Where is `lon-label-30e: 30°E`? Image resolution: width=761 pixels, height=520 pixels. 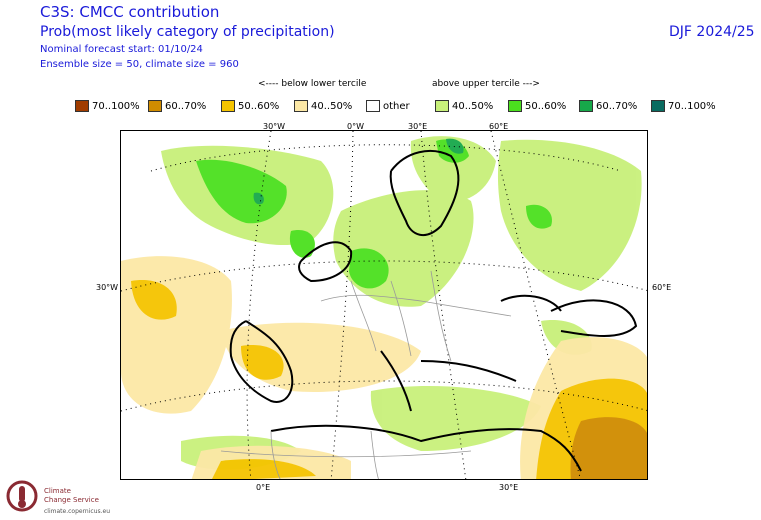 lon-label-30e: 30°E is located at coordinates (418, 126).